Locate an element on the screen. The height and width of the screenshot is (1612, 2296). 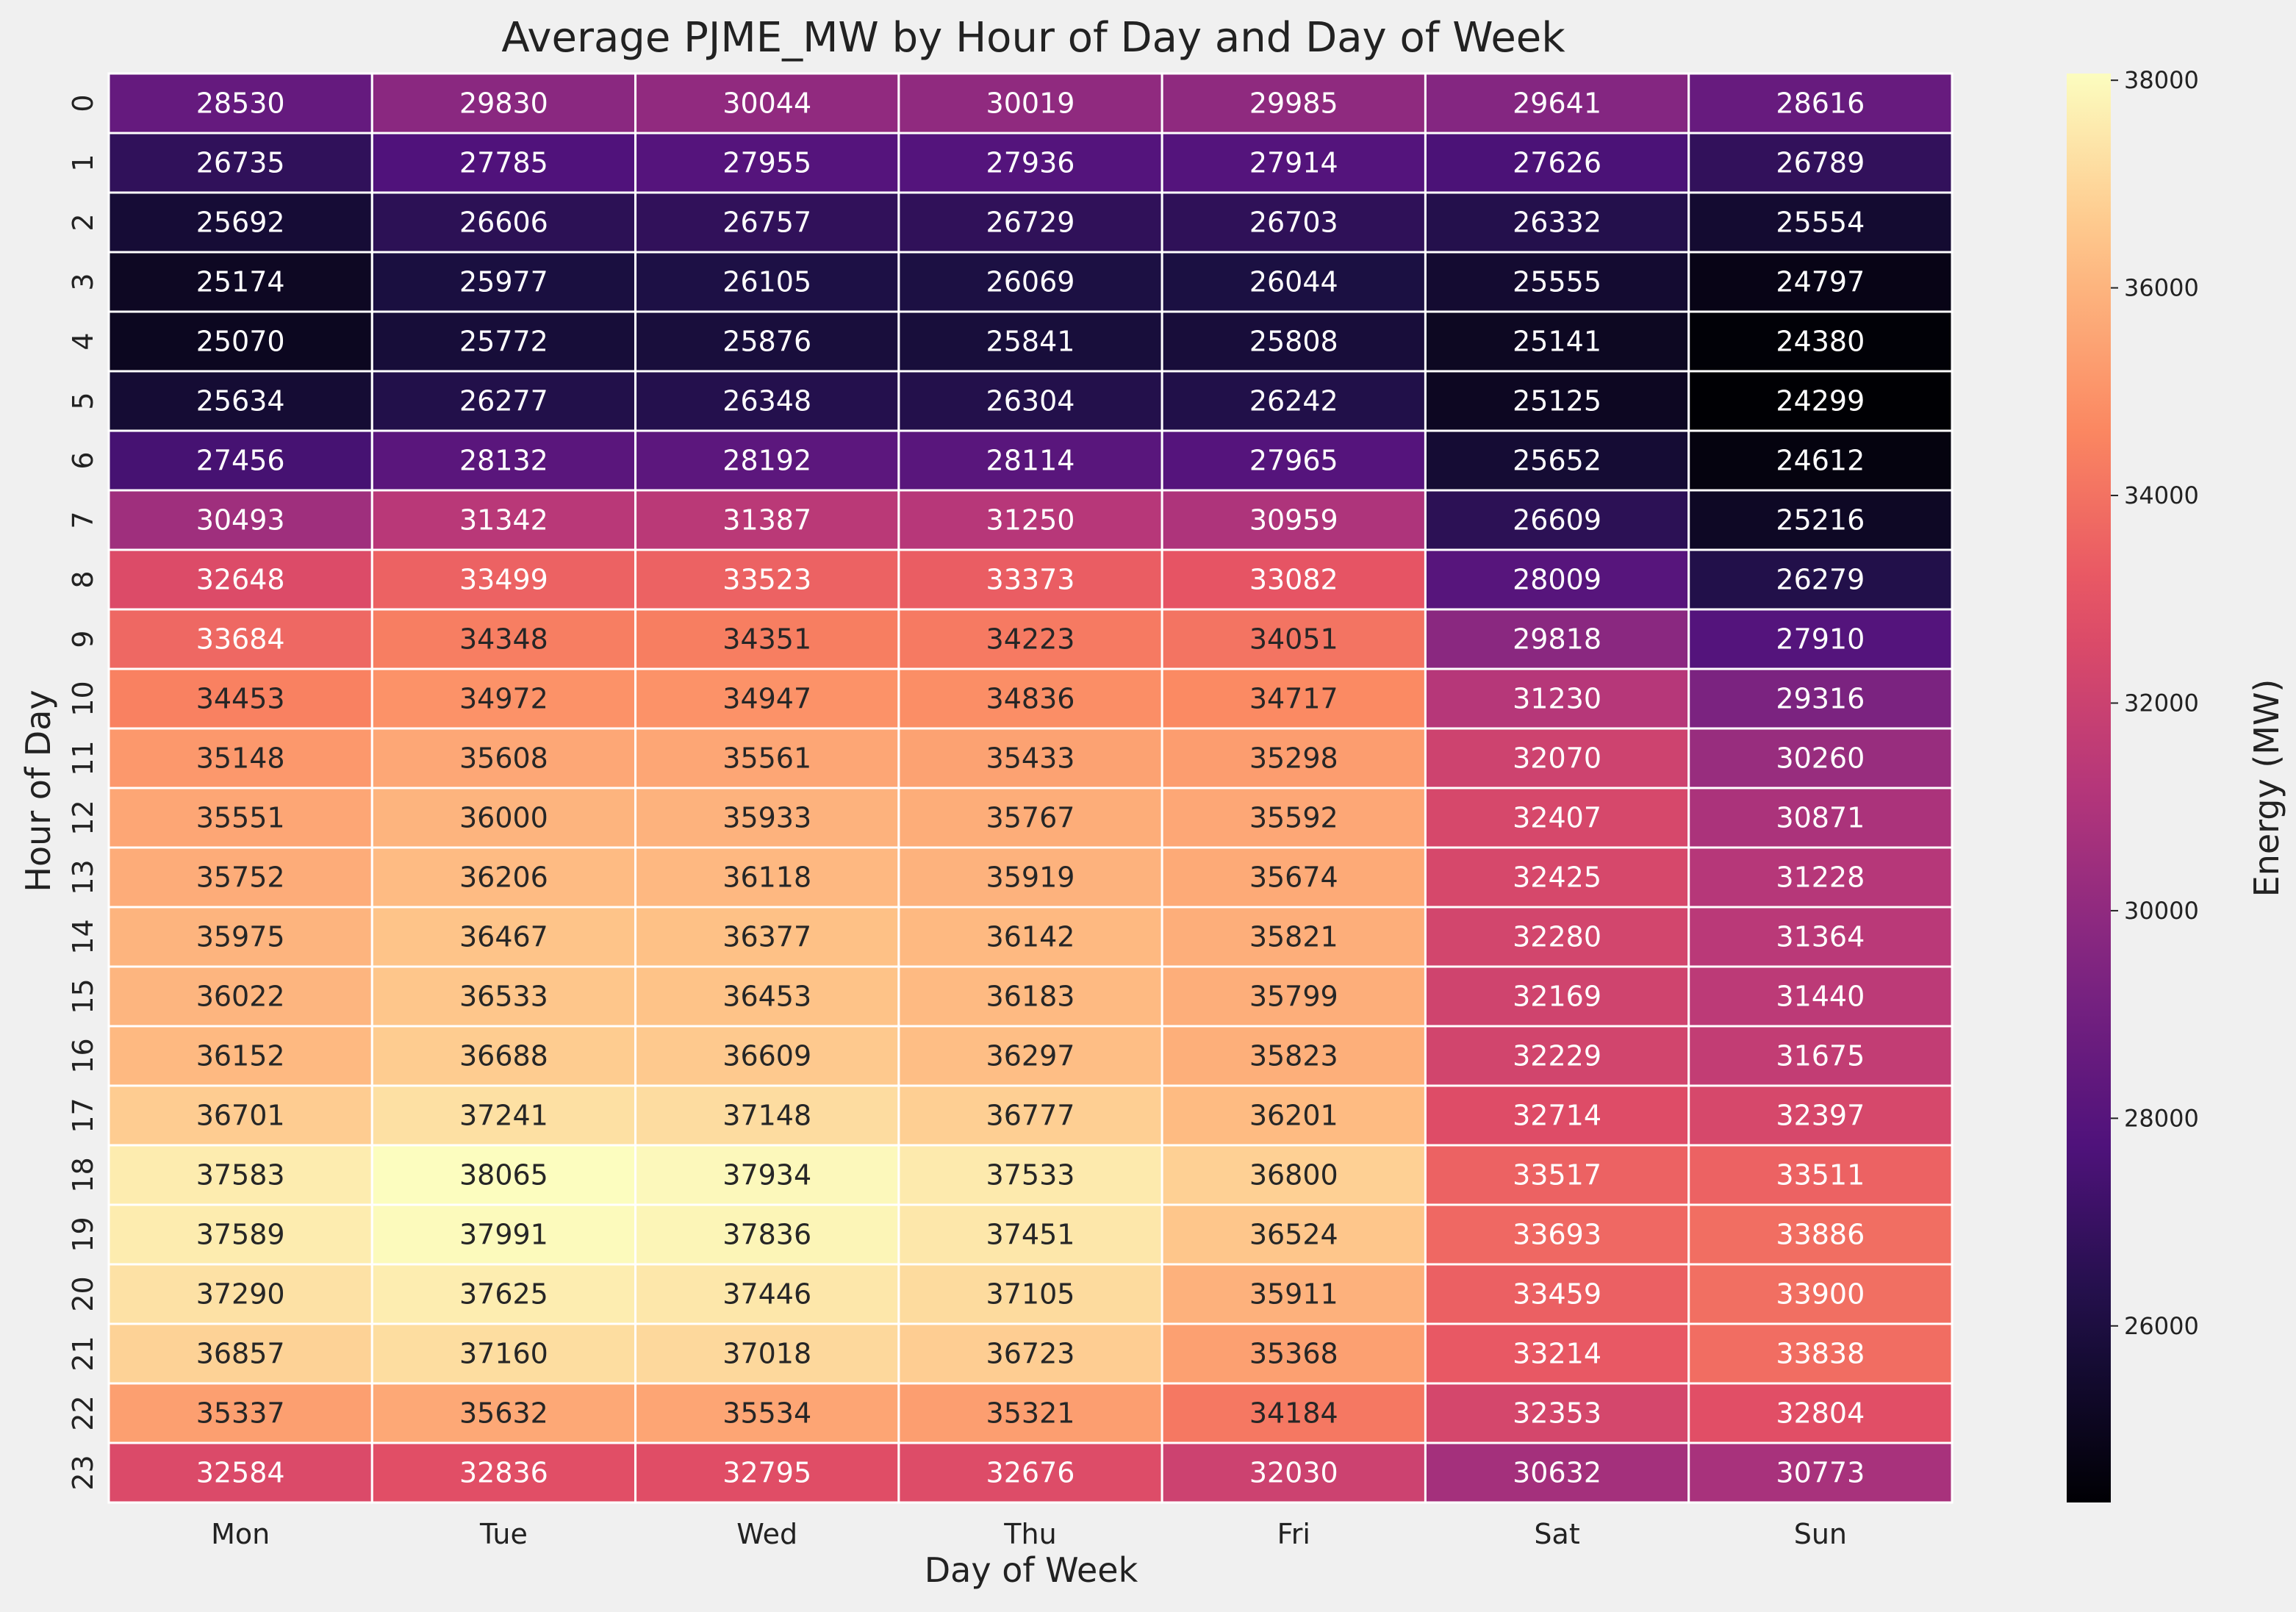
cell-value-label: 32584 is located at coordinates (240, 1473).